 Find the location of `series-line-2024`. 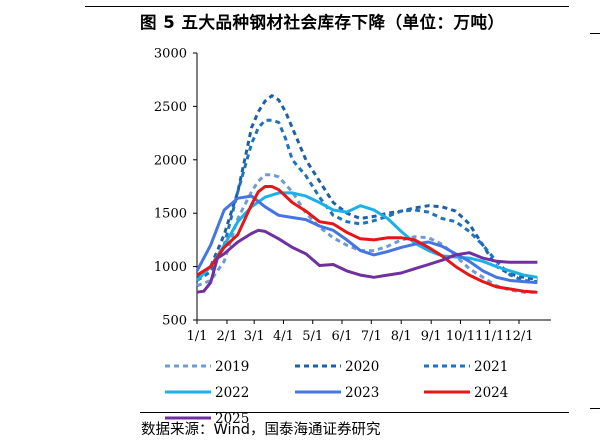

series-line-2024 is located at coordinates (367, 239).